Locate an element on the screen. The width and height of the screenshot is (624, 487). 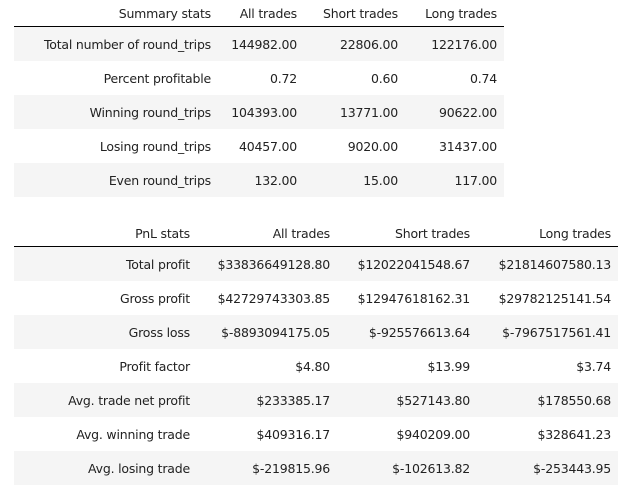
cell-value: 9020.00 is located at coordinates (372, 146).